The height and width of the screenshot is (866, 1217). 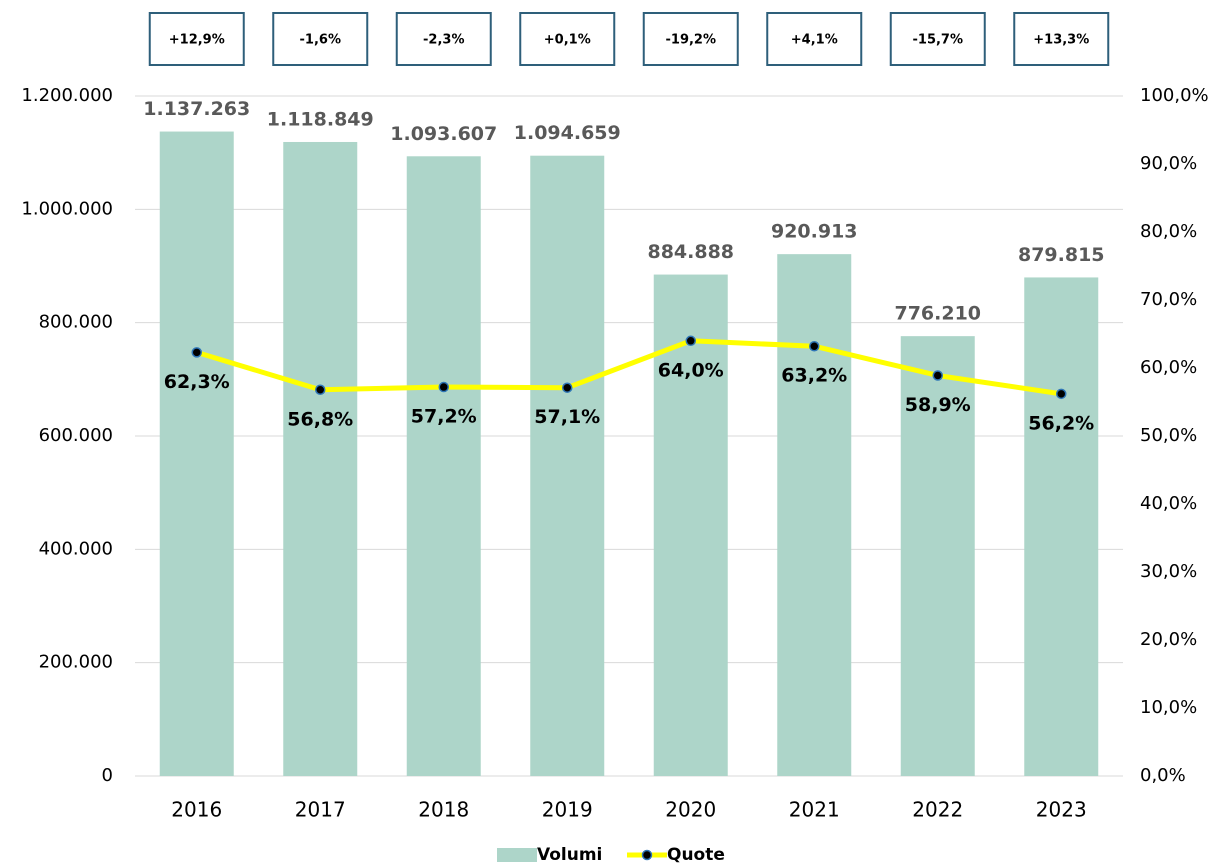 I want to click on annotation: +4,1%, so click(x=814, y=40).